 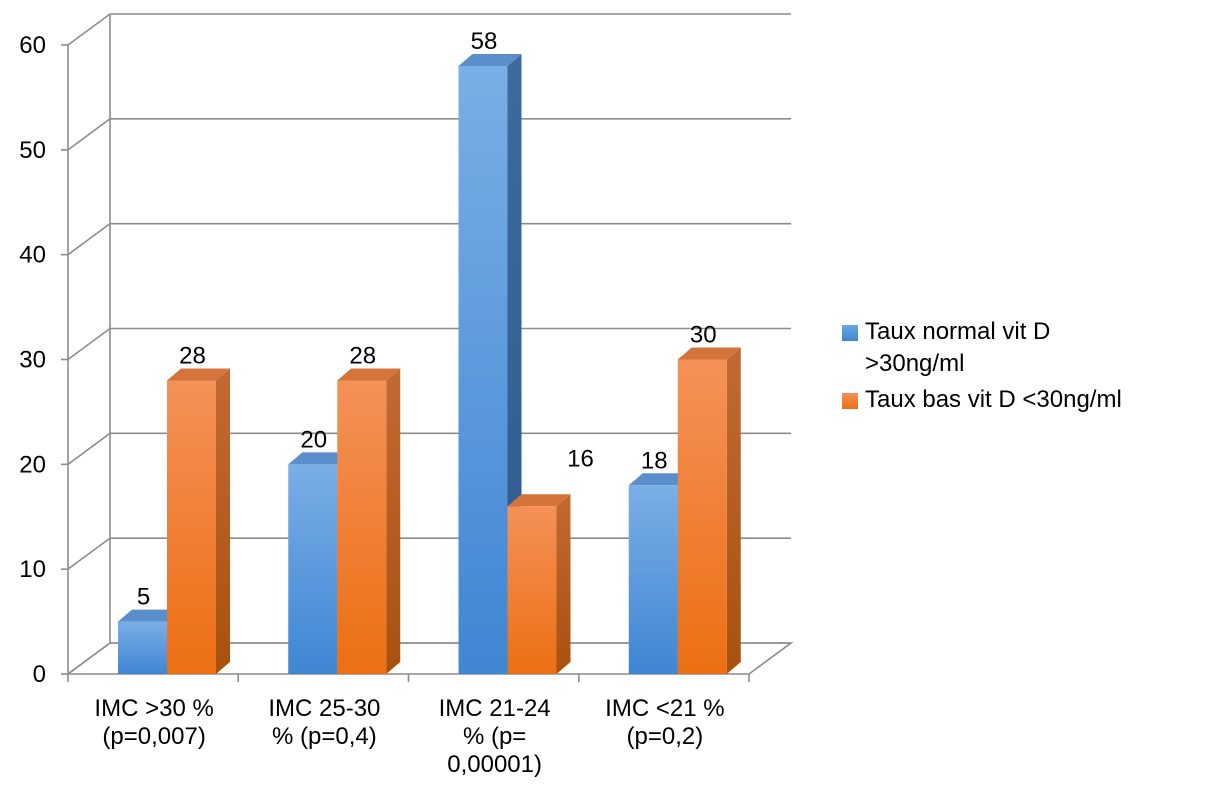 I want to click on data-label: 16, so click(x=580, y=458).